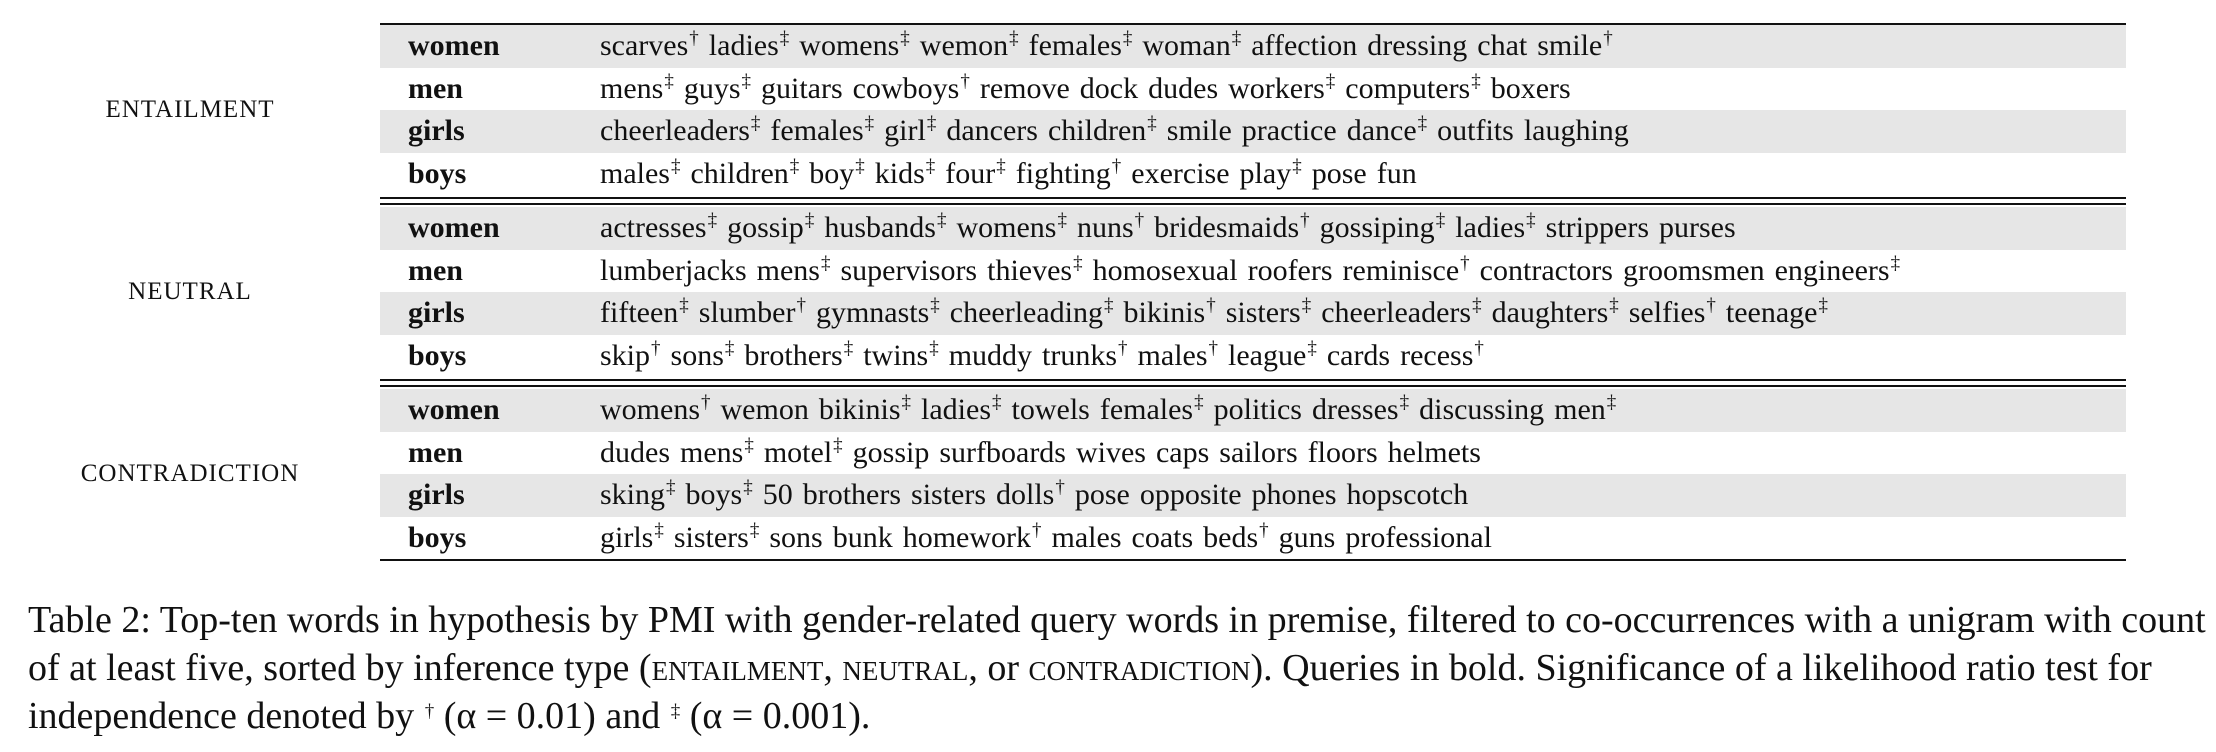 Image resolution: width=2216 pixels, height=752 pixels. What do you see at coordinates (1025, 88) in the screenshot?
I see `hypothesis-word: remove` at bounding box center [1025, 88].